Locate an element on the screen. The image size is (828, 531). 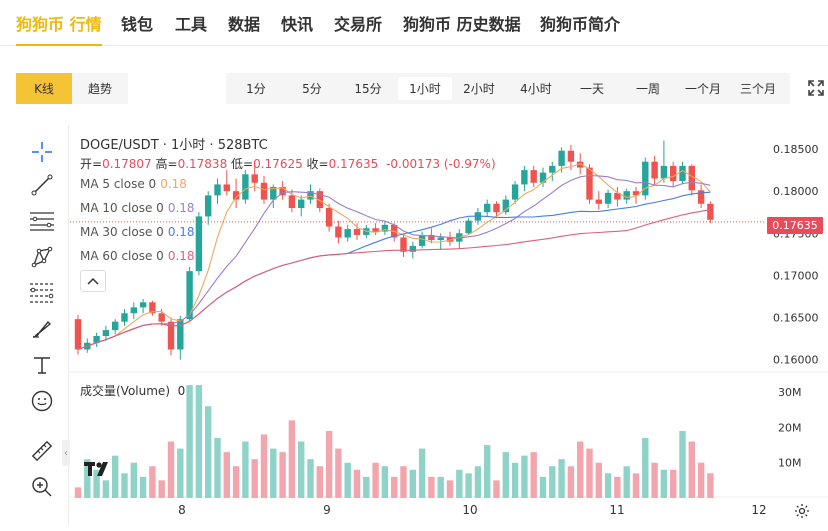
volume-value: 0 is located at coordinates (181, 391).